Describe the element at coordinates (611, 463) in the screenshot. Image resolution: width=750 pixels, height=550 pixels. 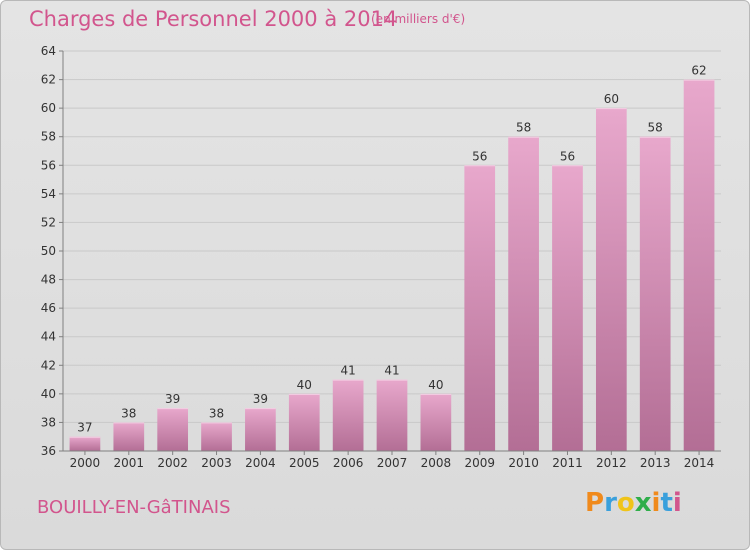
I see `x-tick-label: 2012` at that location.